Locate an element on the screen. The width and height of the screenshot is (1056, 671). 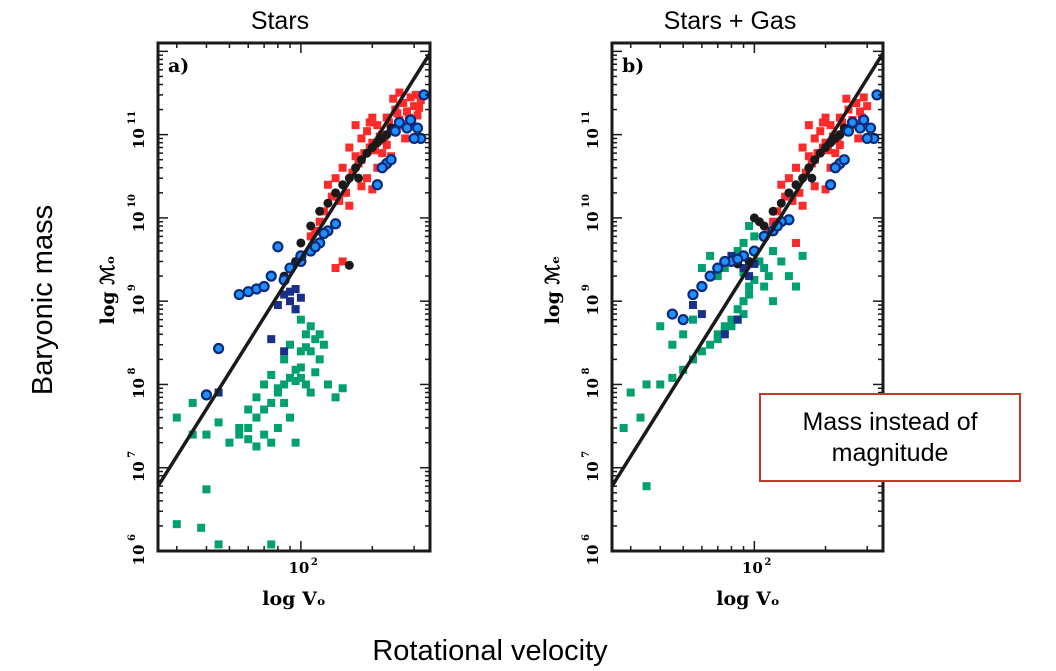
y-tick-label: 10 6 is located at coordinates (137, 549).